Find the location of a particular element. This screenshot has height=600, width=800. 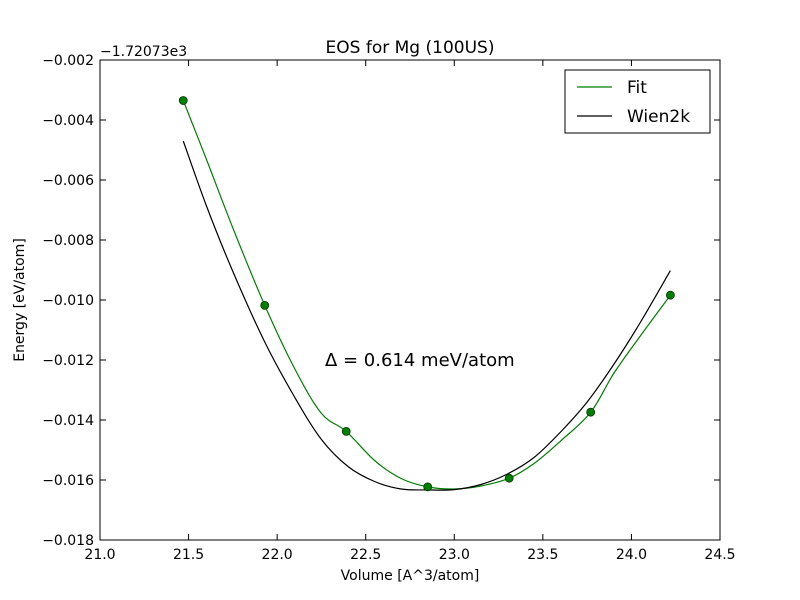

legend-label-wien2k: Wien2k is located at coordinates (658, 117).